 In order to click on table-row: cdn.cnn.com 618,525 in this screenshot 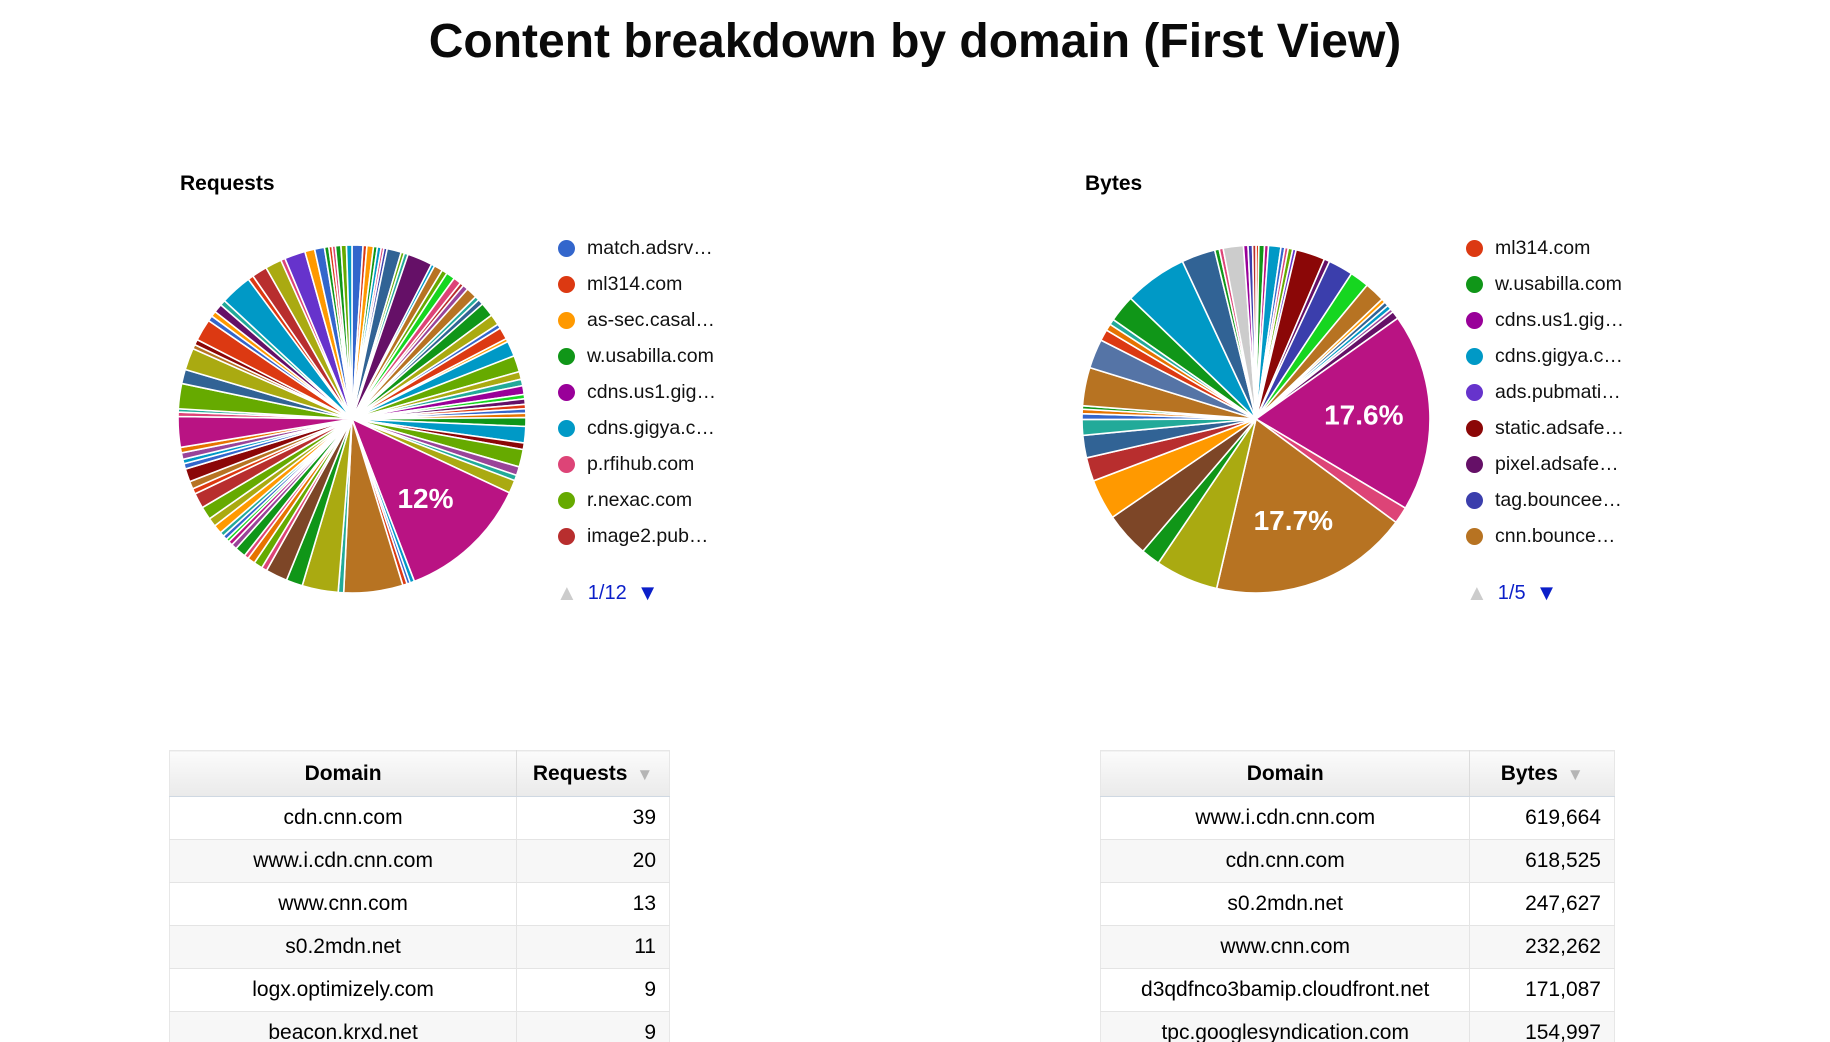, I will do `click(1357, 861)`.